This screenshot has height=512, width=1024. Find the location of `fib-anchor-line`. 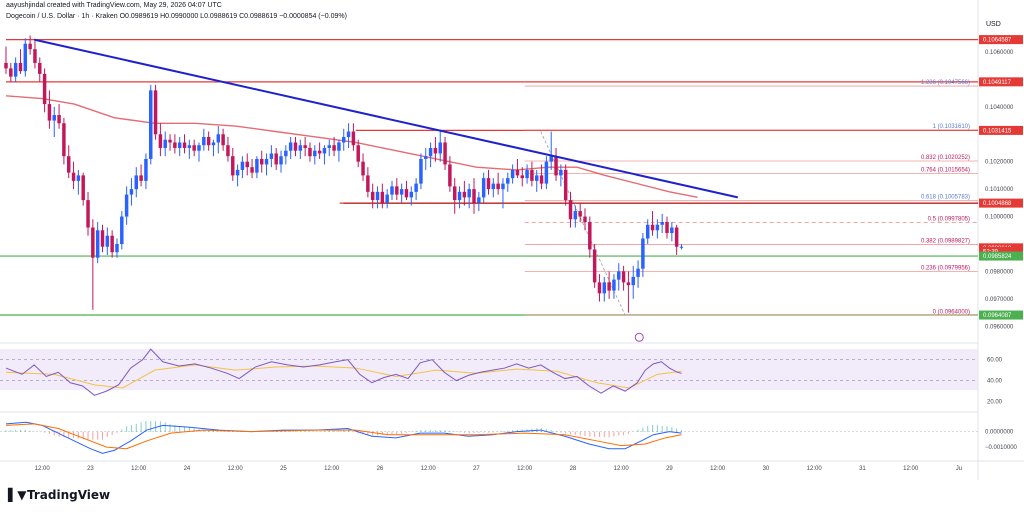

fib-anchor-line is located at coordinates (583, 223).